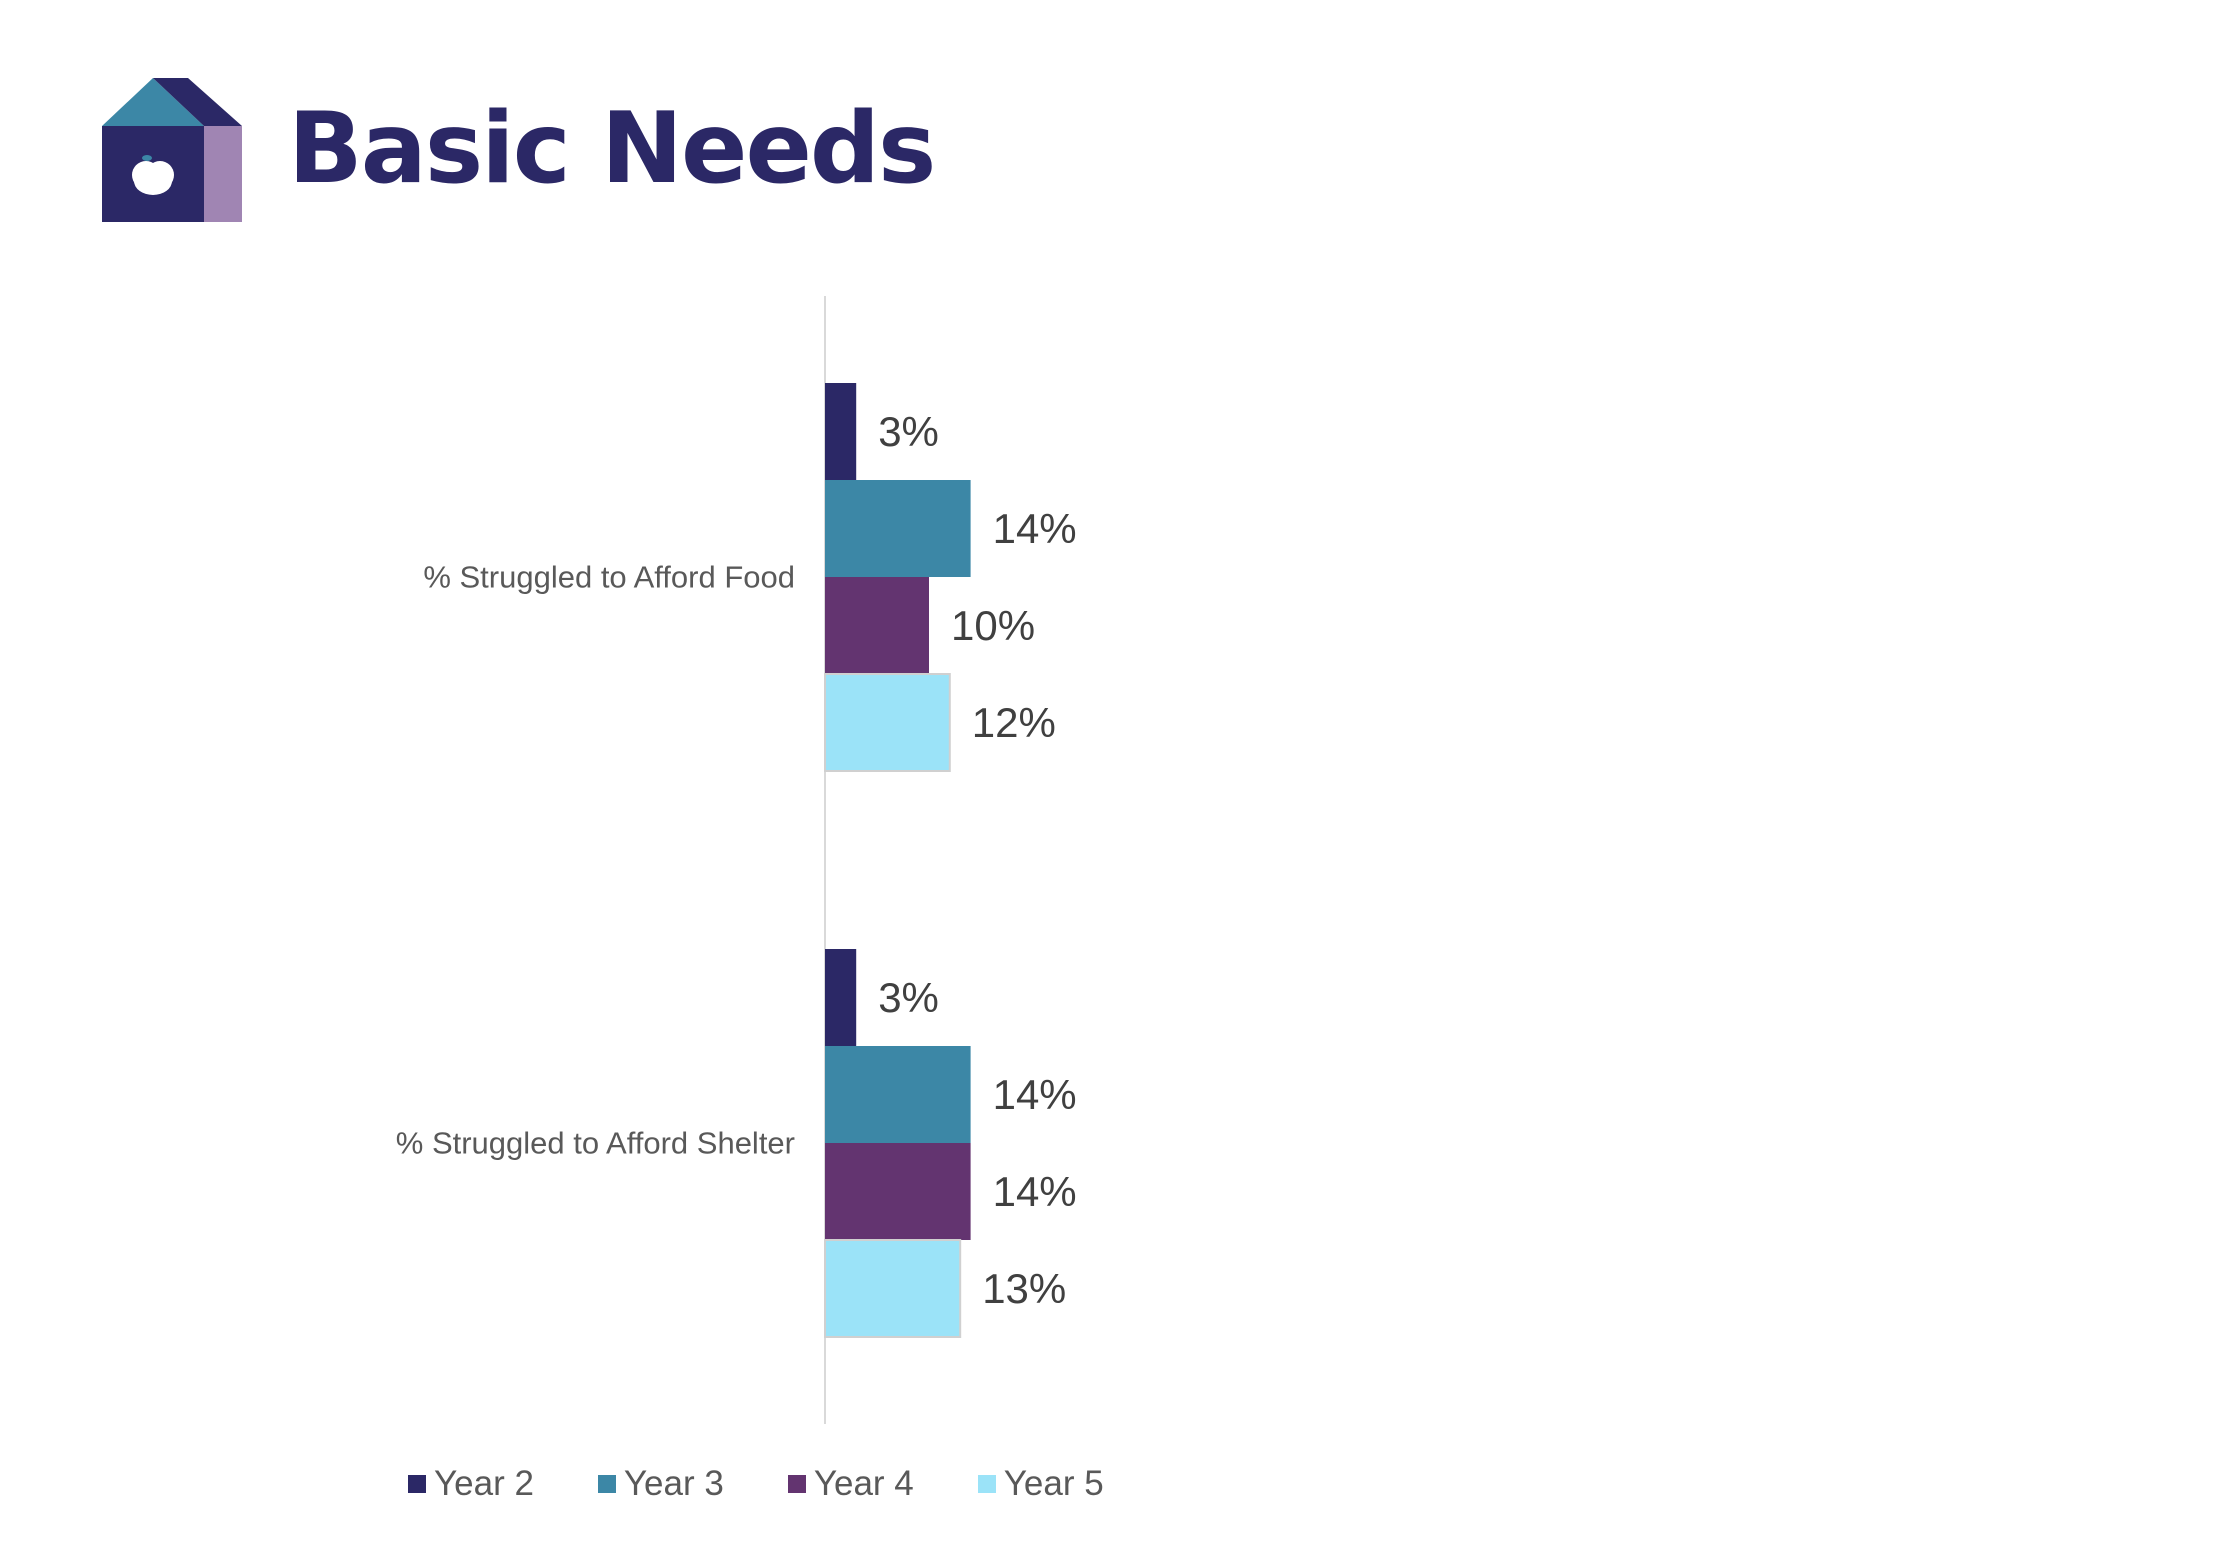 The width and height of the screenshot is (2220, 1542). Describe the element at coordinates (172, 150) in the screenshot. I see `house-apple-icon` at that location.